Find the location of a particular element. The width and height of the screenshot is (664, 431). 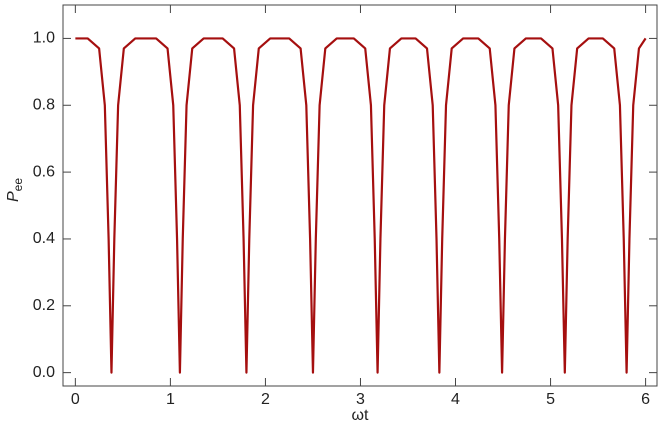

y-axis-label: Pee is located at coordinates (15, 190).